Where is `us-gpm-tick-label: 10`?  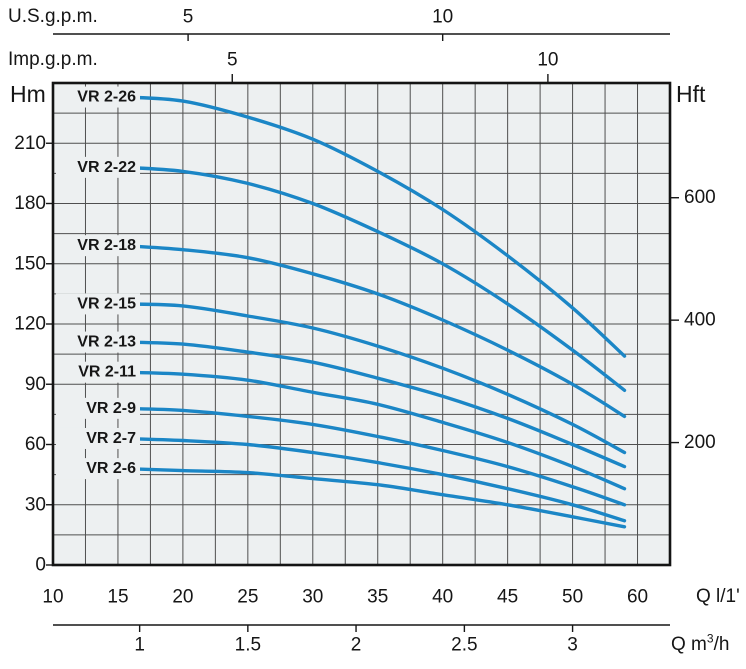 us-gpm-tick-label: 10 is located at coordinates (442, 17).